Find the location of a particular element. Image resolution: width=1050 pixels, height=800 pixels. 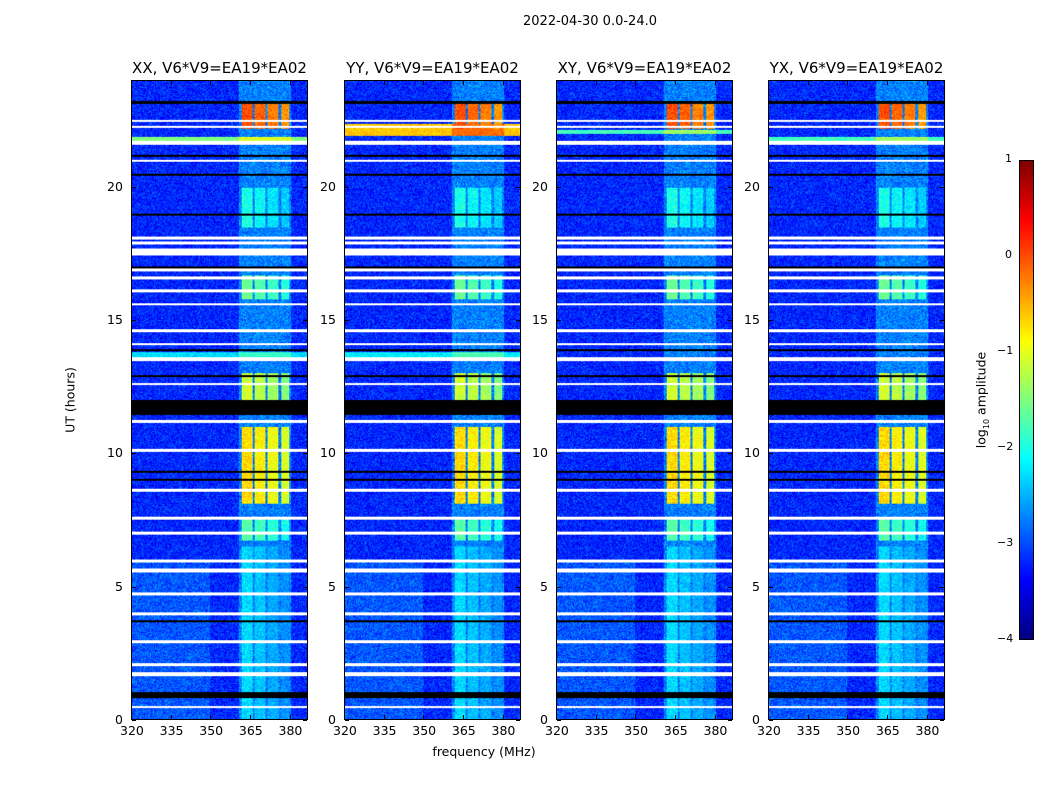

colorbar-label: log10 amplitude is located at coordinates (982, 400).